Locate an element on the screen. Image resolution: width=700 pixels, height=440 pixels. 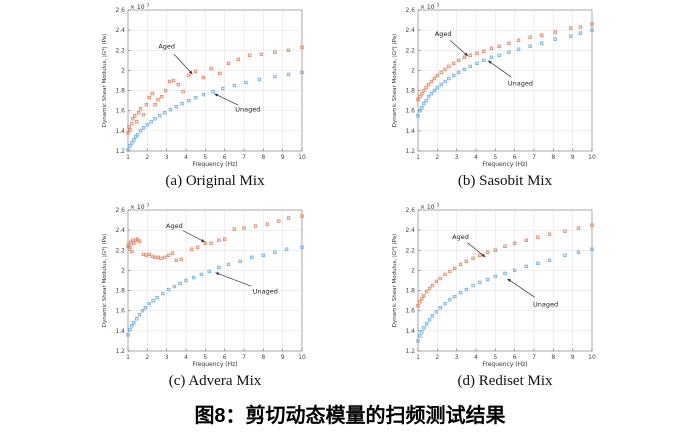
x-axis-label: Frequency (Hz) is located at coordinates (504, 364).